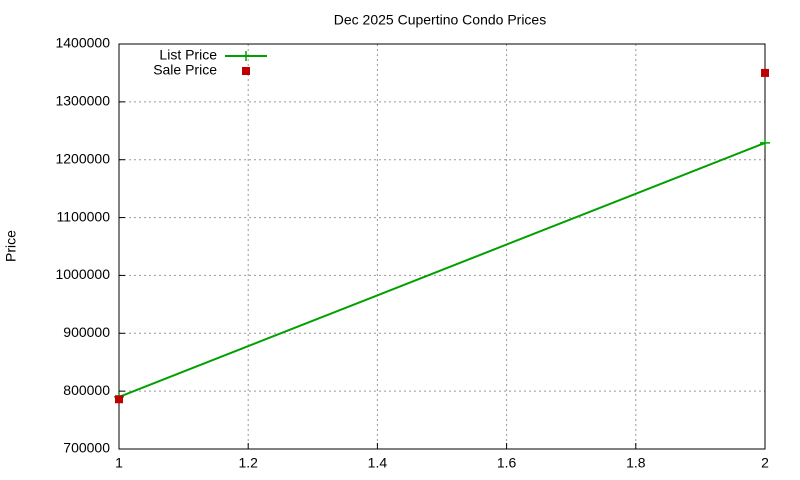 The image size is (800, 480). Describe the element at coordinates (188, 55) in the screenshot. I see `legend-label: List Price` at that location.